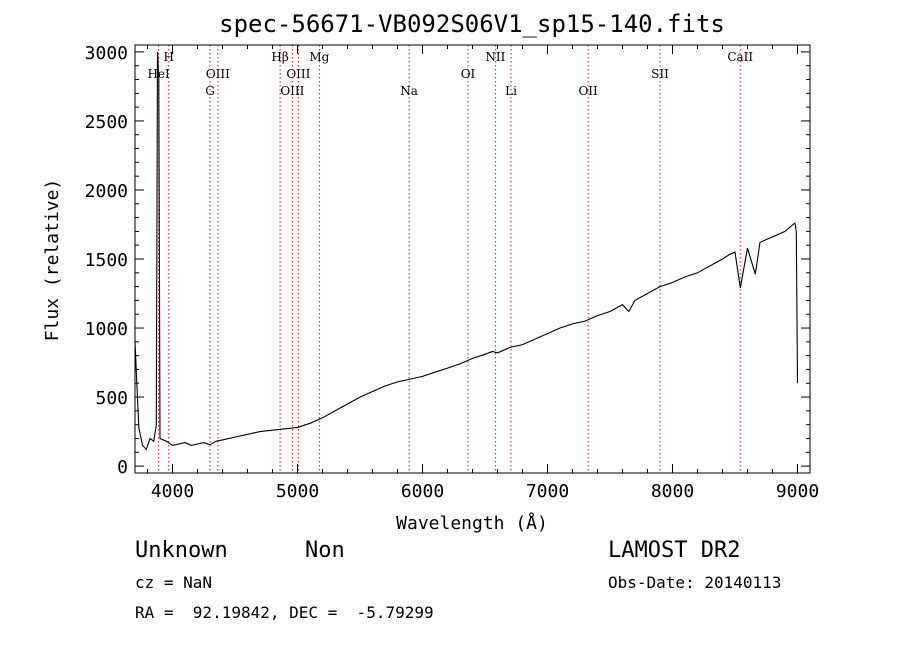 The image size is (900, 649). What do you see at coordinates (169, 57) in the screenshot?
I see `line-marker-label: H` at bounding box center [169, 57].